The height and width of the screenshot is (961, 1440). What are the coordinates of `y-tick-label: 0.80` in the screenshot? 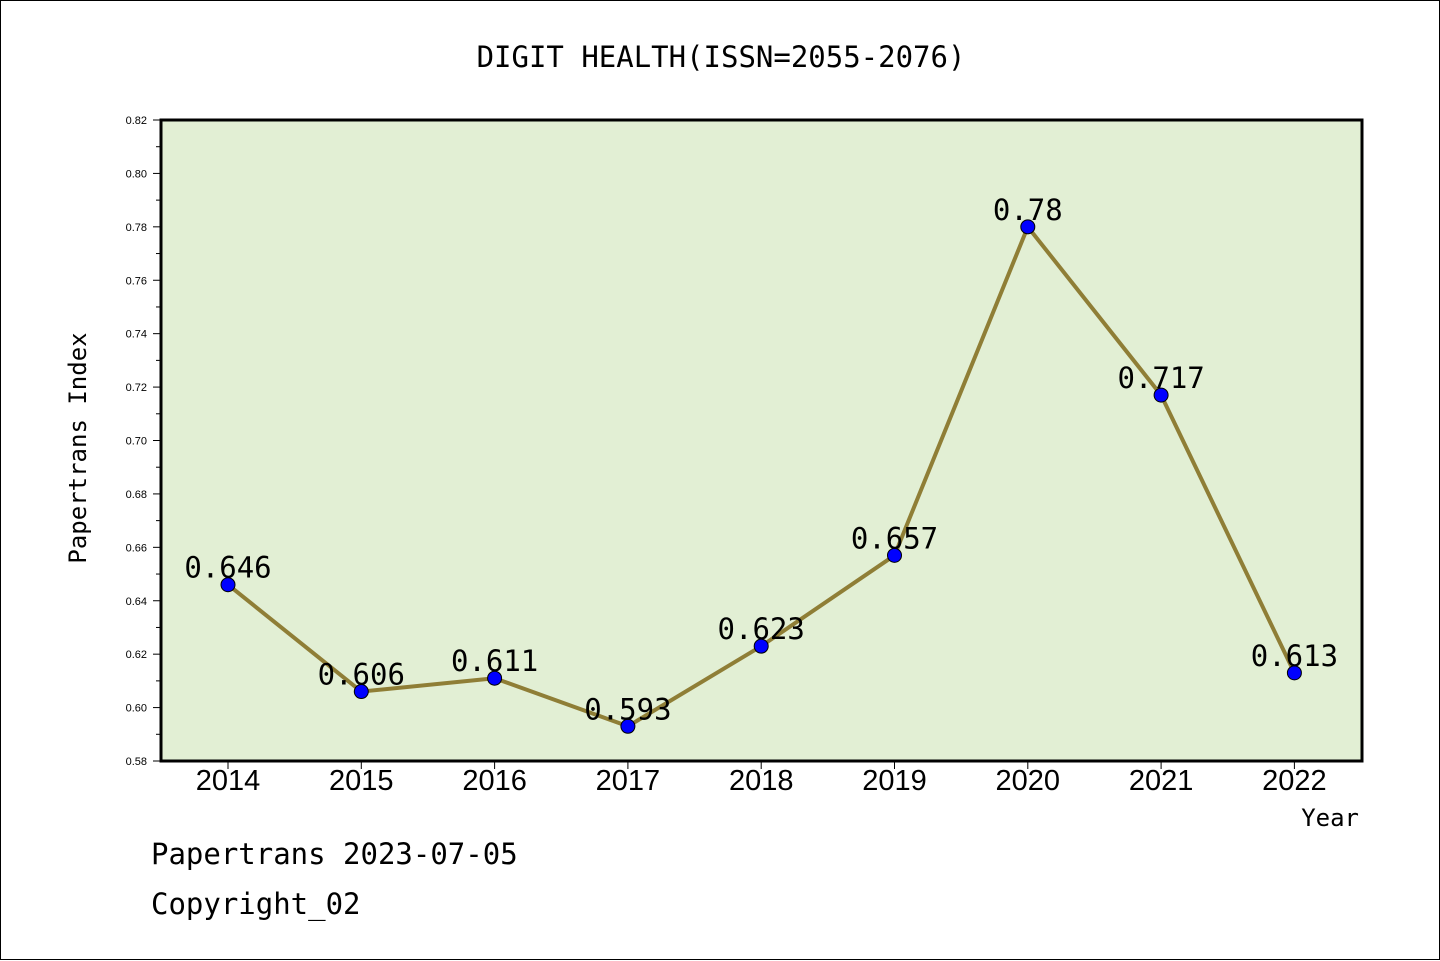 It's located at (136, 174).